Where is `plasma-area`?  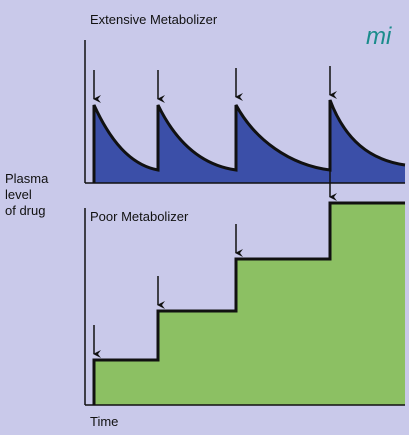 plasma-area is located at coordinates (249, 141).